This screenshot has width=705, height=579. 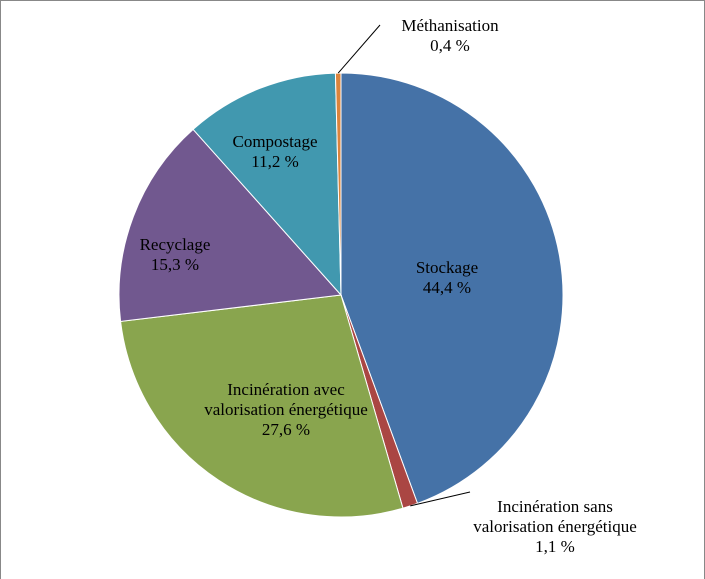 I want to click on category-label: Recyclage, so click(x=175, y=244).